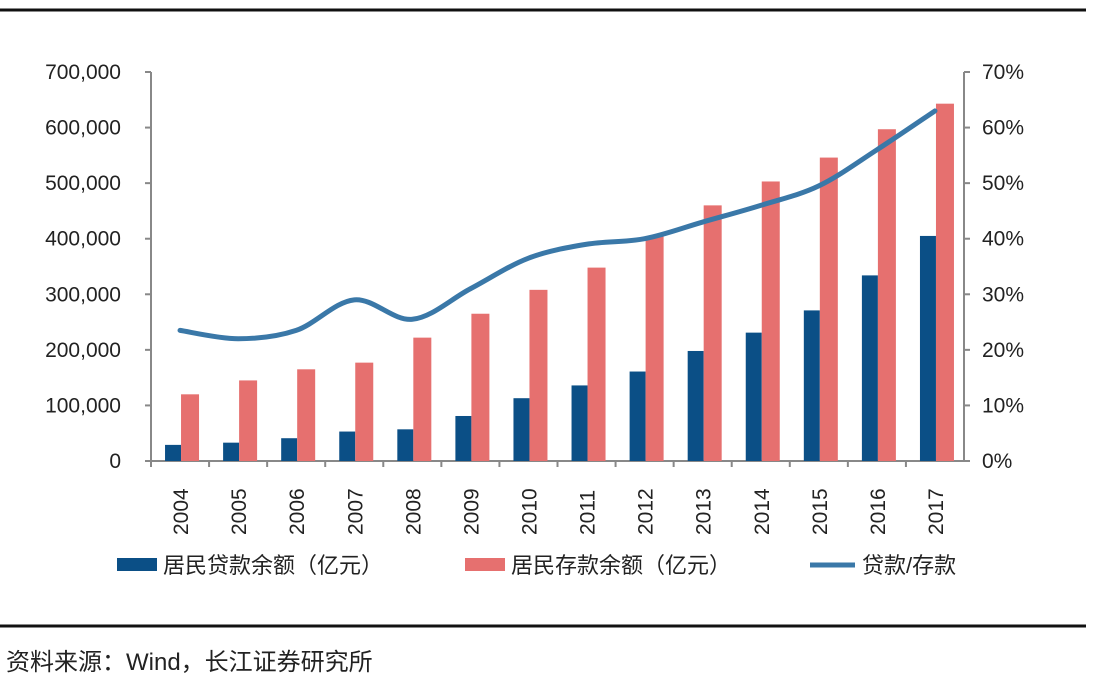 This screenshot has width=1094, height=684. I want to click on right-tick-label: 40%, so click(1003, 239).